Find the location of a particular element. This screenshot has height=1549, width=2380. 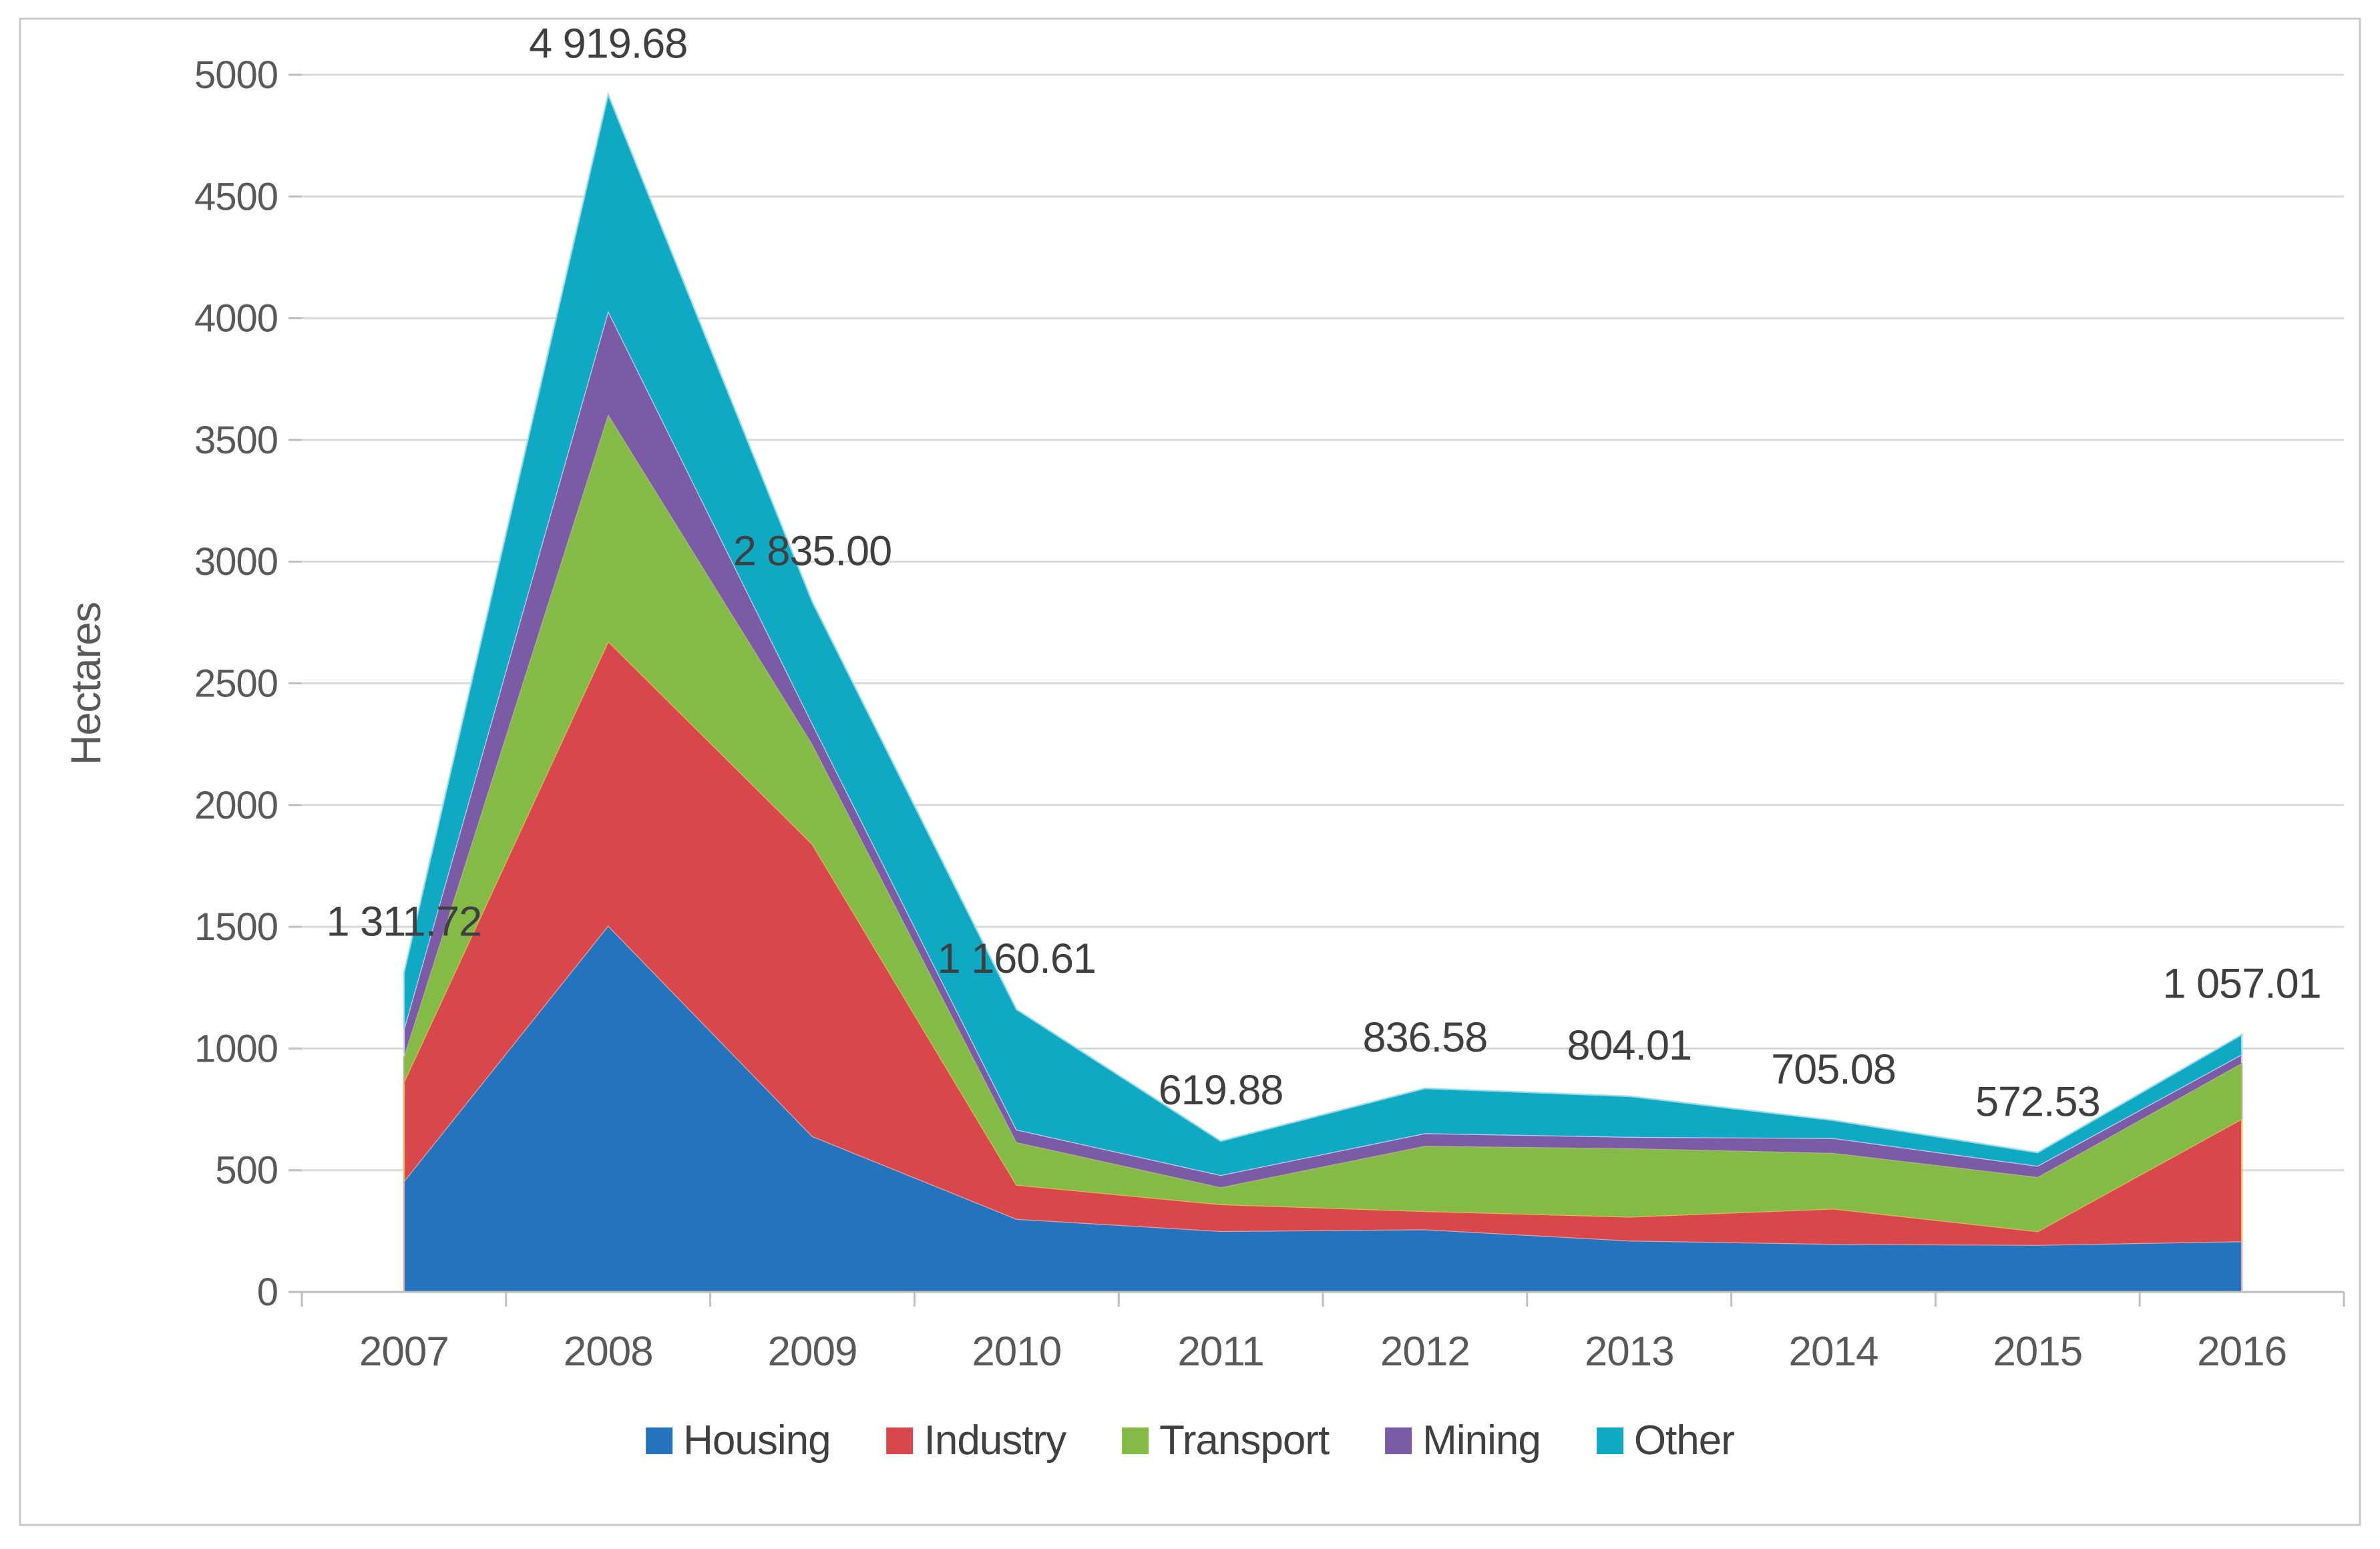

legend-swatch-transport-icon is located at coordinates (1135, 1441).